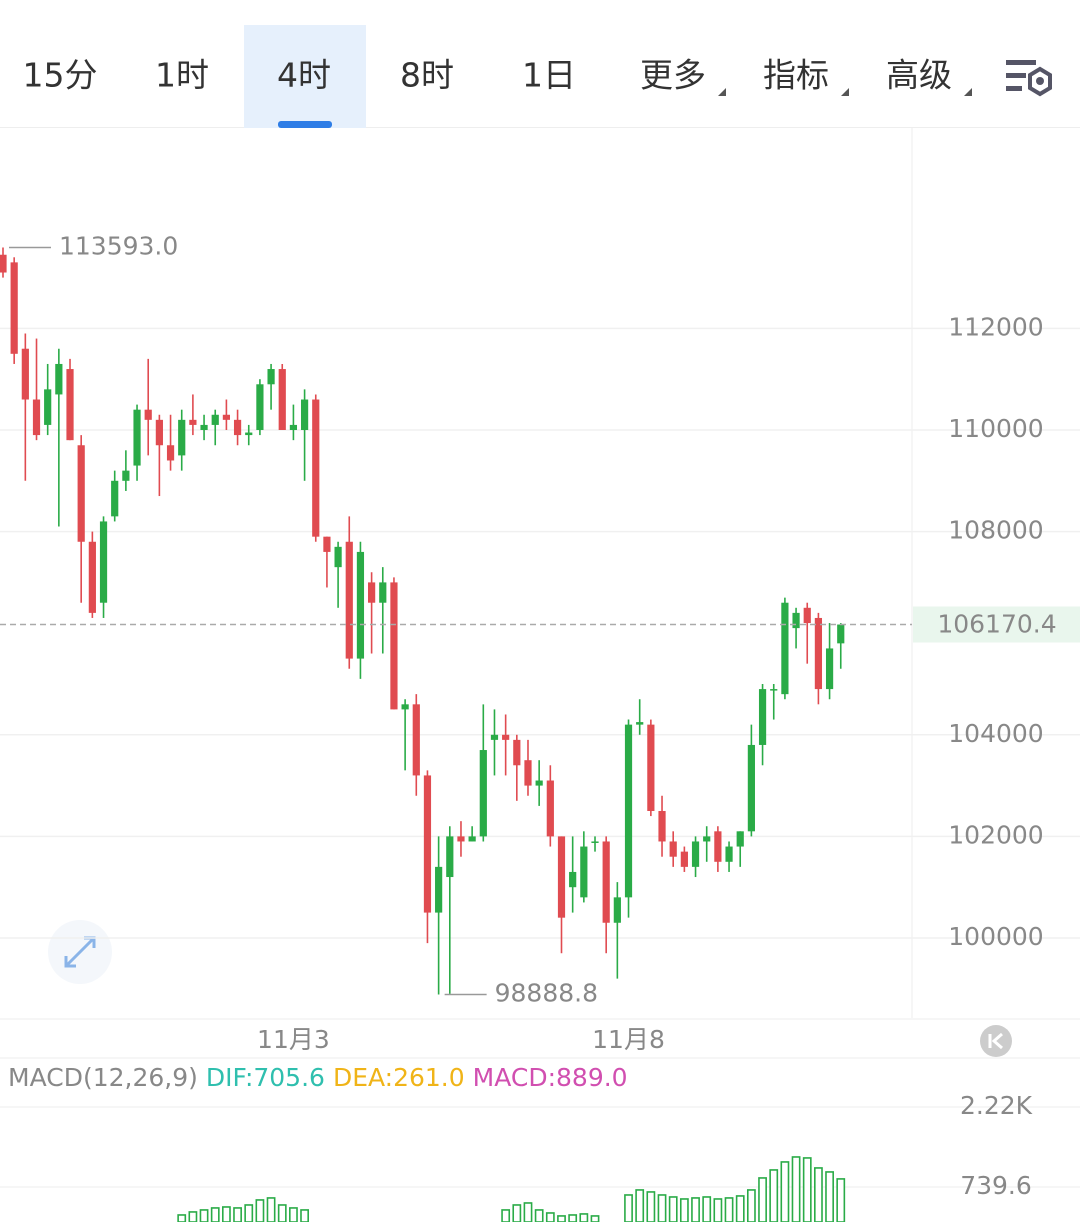  Describe the element at coordinates (995, 733) in the screenshot. I see `y-tick-label: 104000` at that location.